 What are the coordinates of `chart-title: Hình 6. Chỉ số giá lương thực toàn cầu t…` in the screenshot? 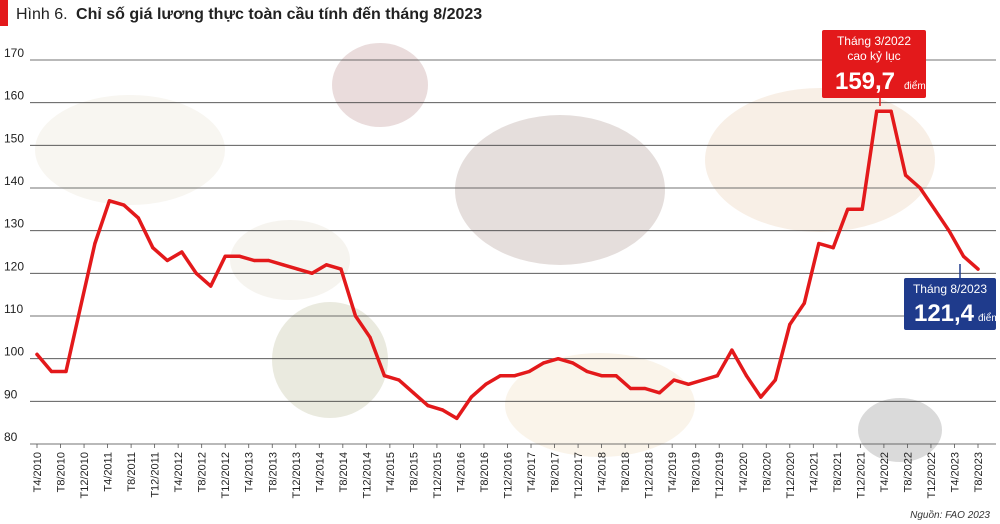 It's located at (249, 14).